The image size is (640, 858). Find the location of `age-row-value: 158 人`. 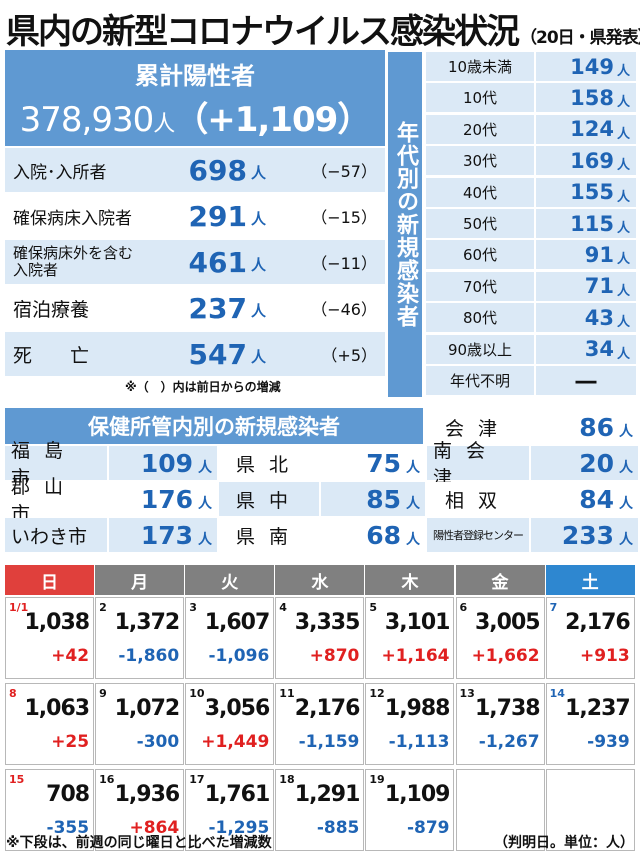

age-row-value: 158 人 is located at coordinates (586, 98).